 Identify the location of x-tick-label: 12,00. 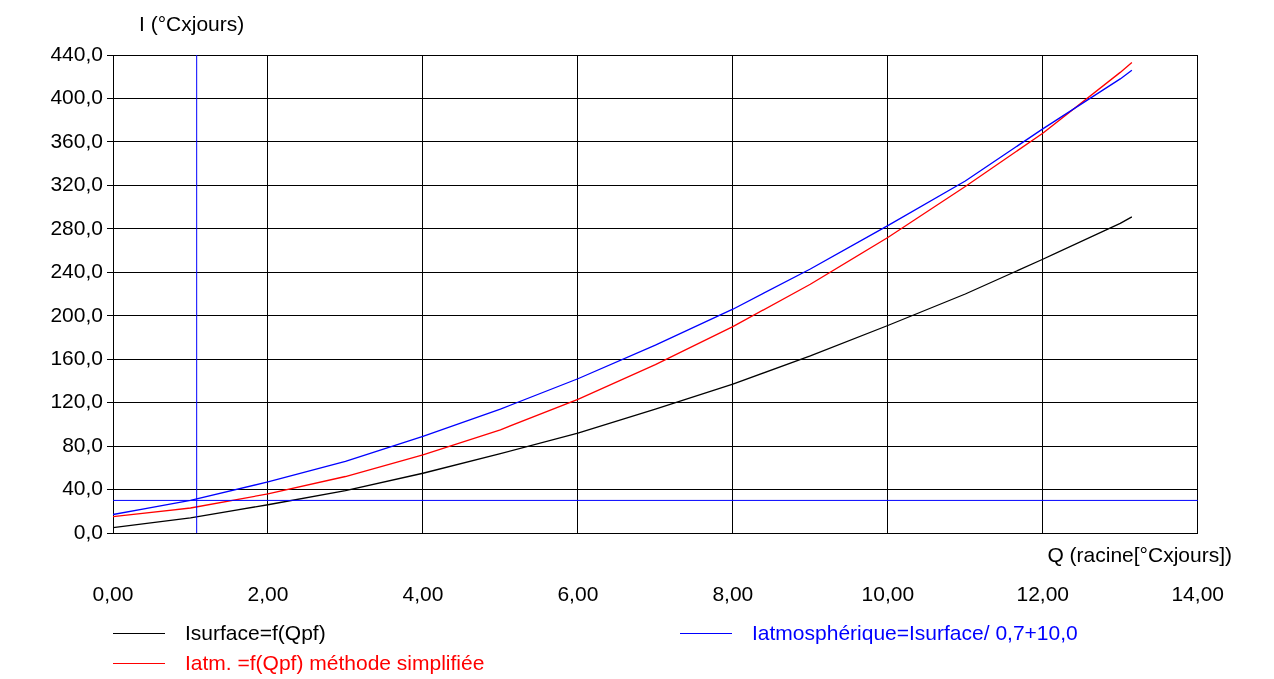
(1043, 594).